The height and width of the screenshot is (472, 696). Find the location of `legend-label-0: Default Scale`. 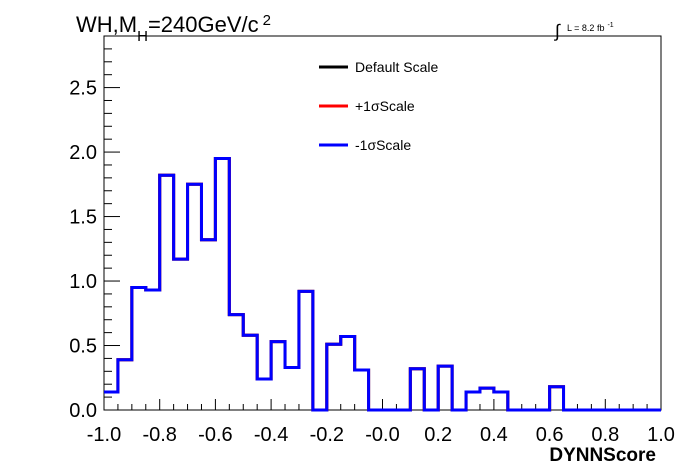

legend-label-0: Default Scale is located at coordinates (396, 67).